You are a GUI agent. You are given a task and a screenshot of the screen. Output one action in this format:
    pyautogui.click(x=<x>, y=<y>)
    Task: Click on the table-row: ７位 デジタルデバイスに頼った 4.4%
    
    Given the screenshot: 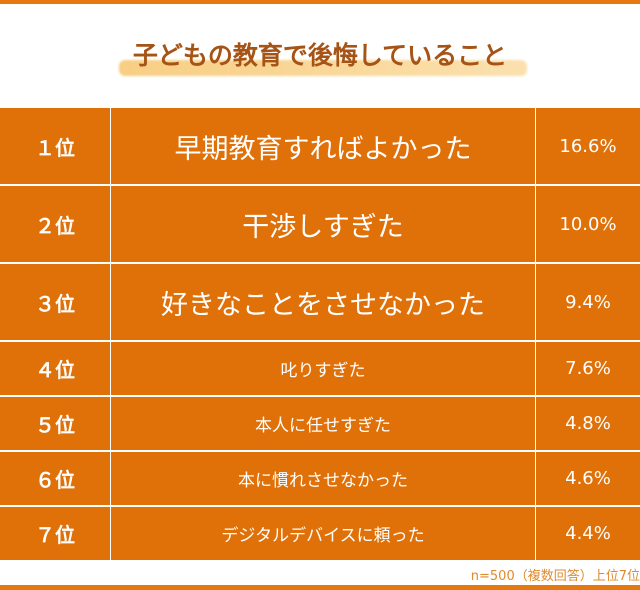 What is the action you would take?
    pyautogui.click(x=320, y=533)
    